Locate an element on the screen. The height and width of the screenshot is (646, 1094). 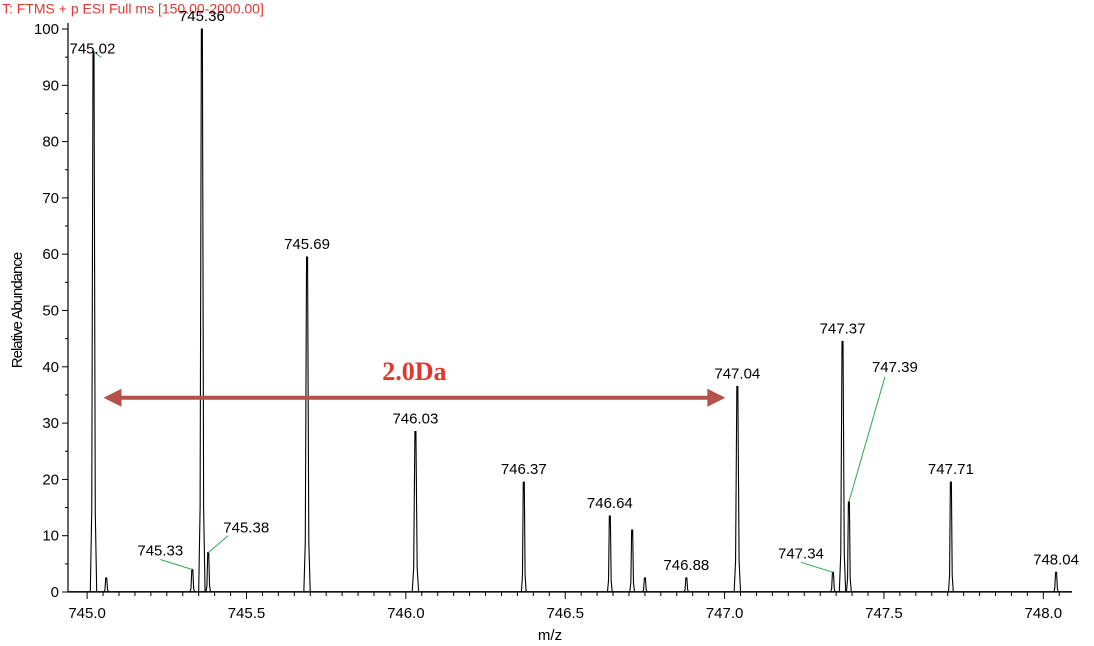
y-tick-label: 20 is located at coordinates (50, 479).